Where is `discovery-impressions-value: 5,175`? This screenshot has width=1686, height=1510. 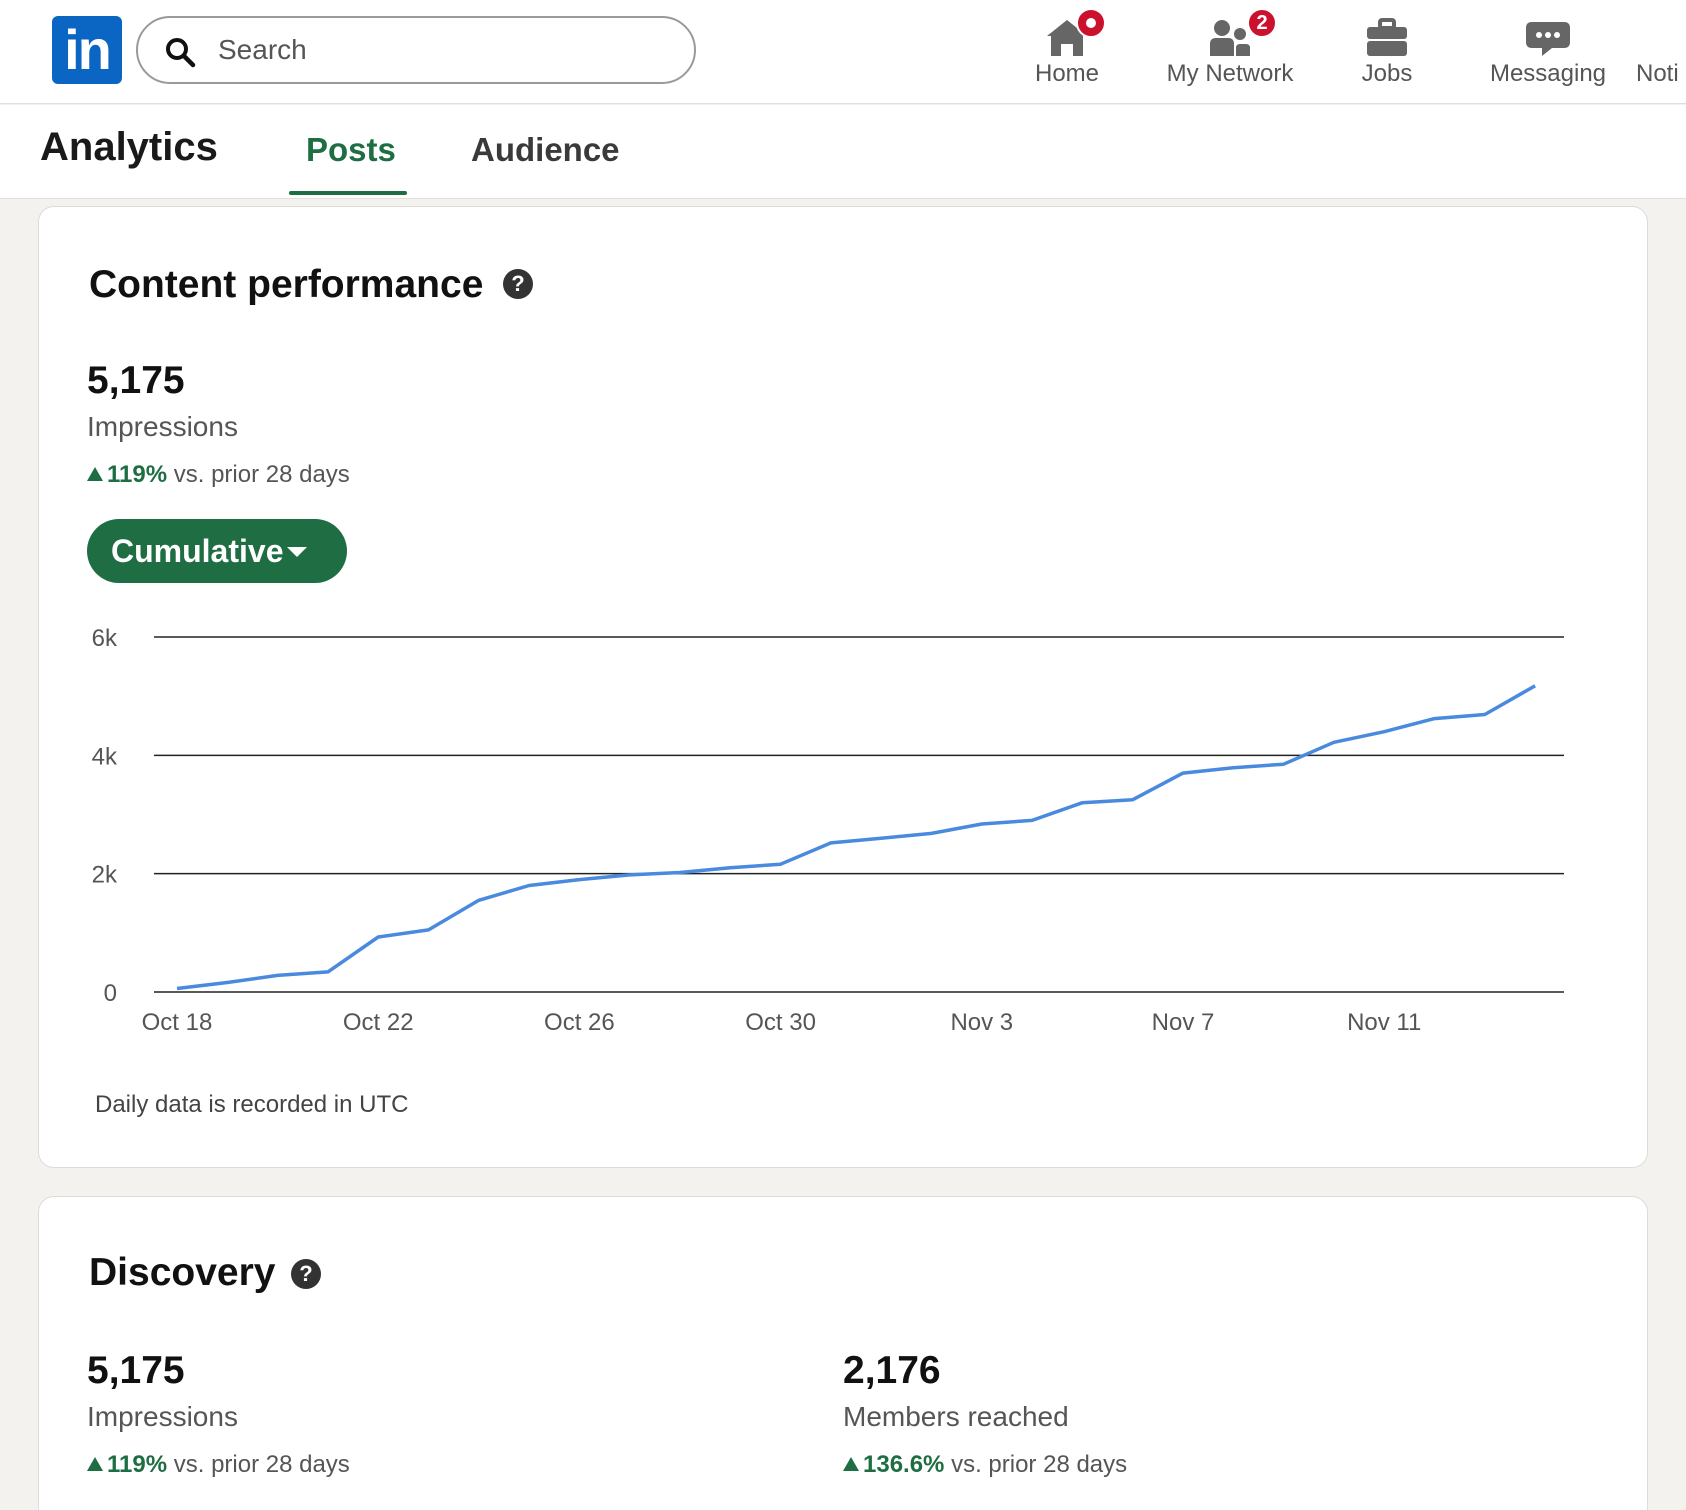 discovery-impressions-value: 5,175 is located at coordinates (136, 1370).